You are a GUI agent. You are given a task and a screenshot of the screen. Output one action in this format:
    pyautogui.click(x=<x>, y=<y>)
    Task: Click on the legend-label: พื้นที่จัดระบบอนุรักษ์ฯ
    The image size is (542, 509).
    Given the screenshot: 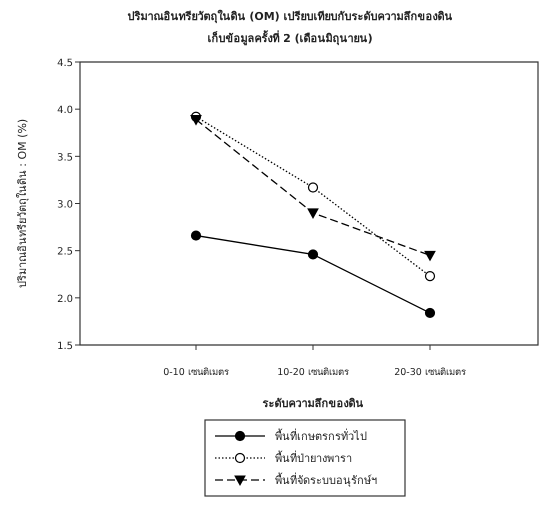 What is the action you would take?
    pyautogui.click(x=326, y=479)
    